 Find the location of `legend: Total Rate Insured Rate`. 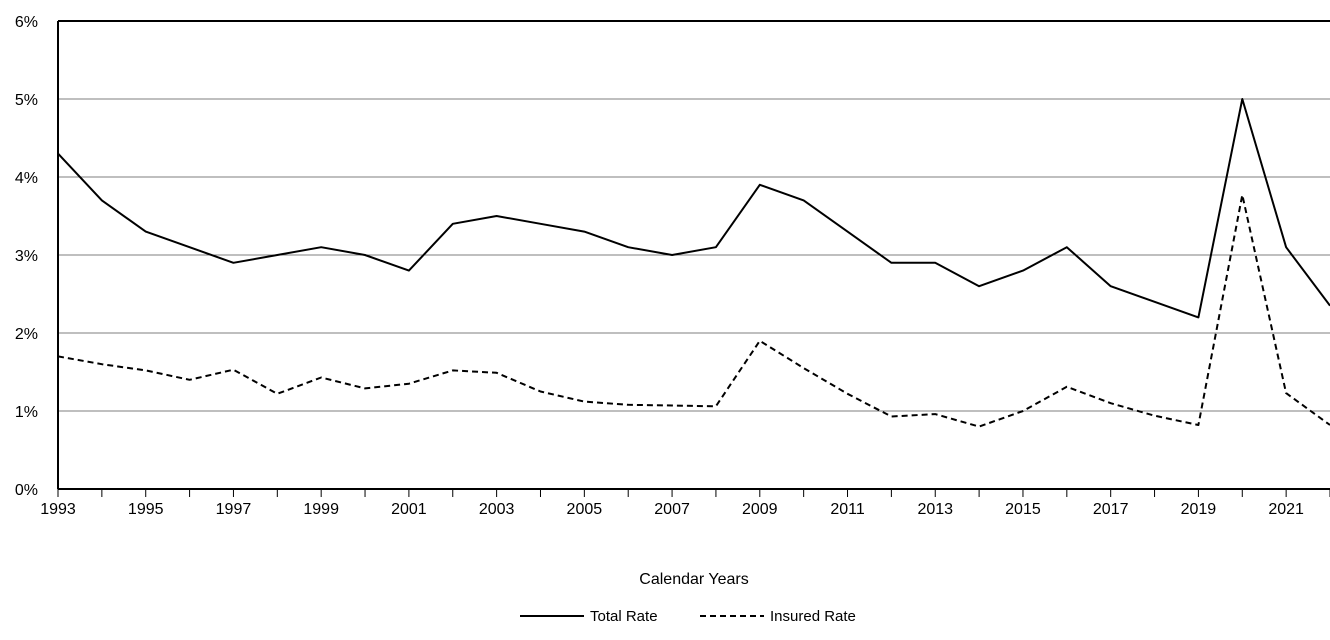

legend: Total Rate Insured Rate is located at coordinates (688, 616).